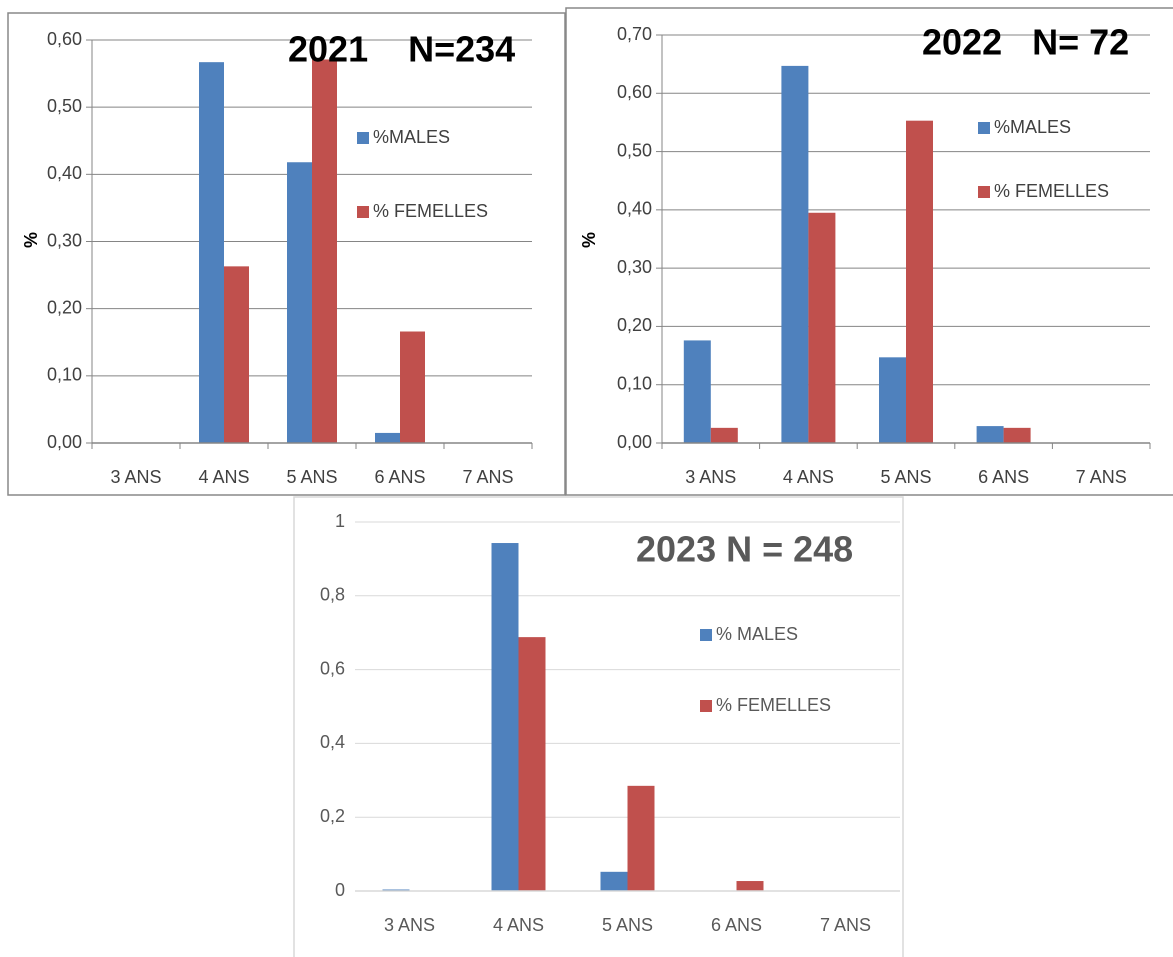  What do you see at coordinates (332, 668) in the screenshot?
I see `y-tick-label: 0,6` at bounding box center [332, 668].